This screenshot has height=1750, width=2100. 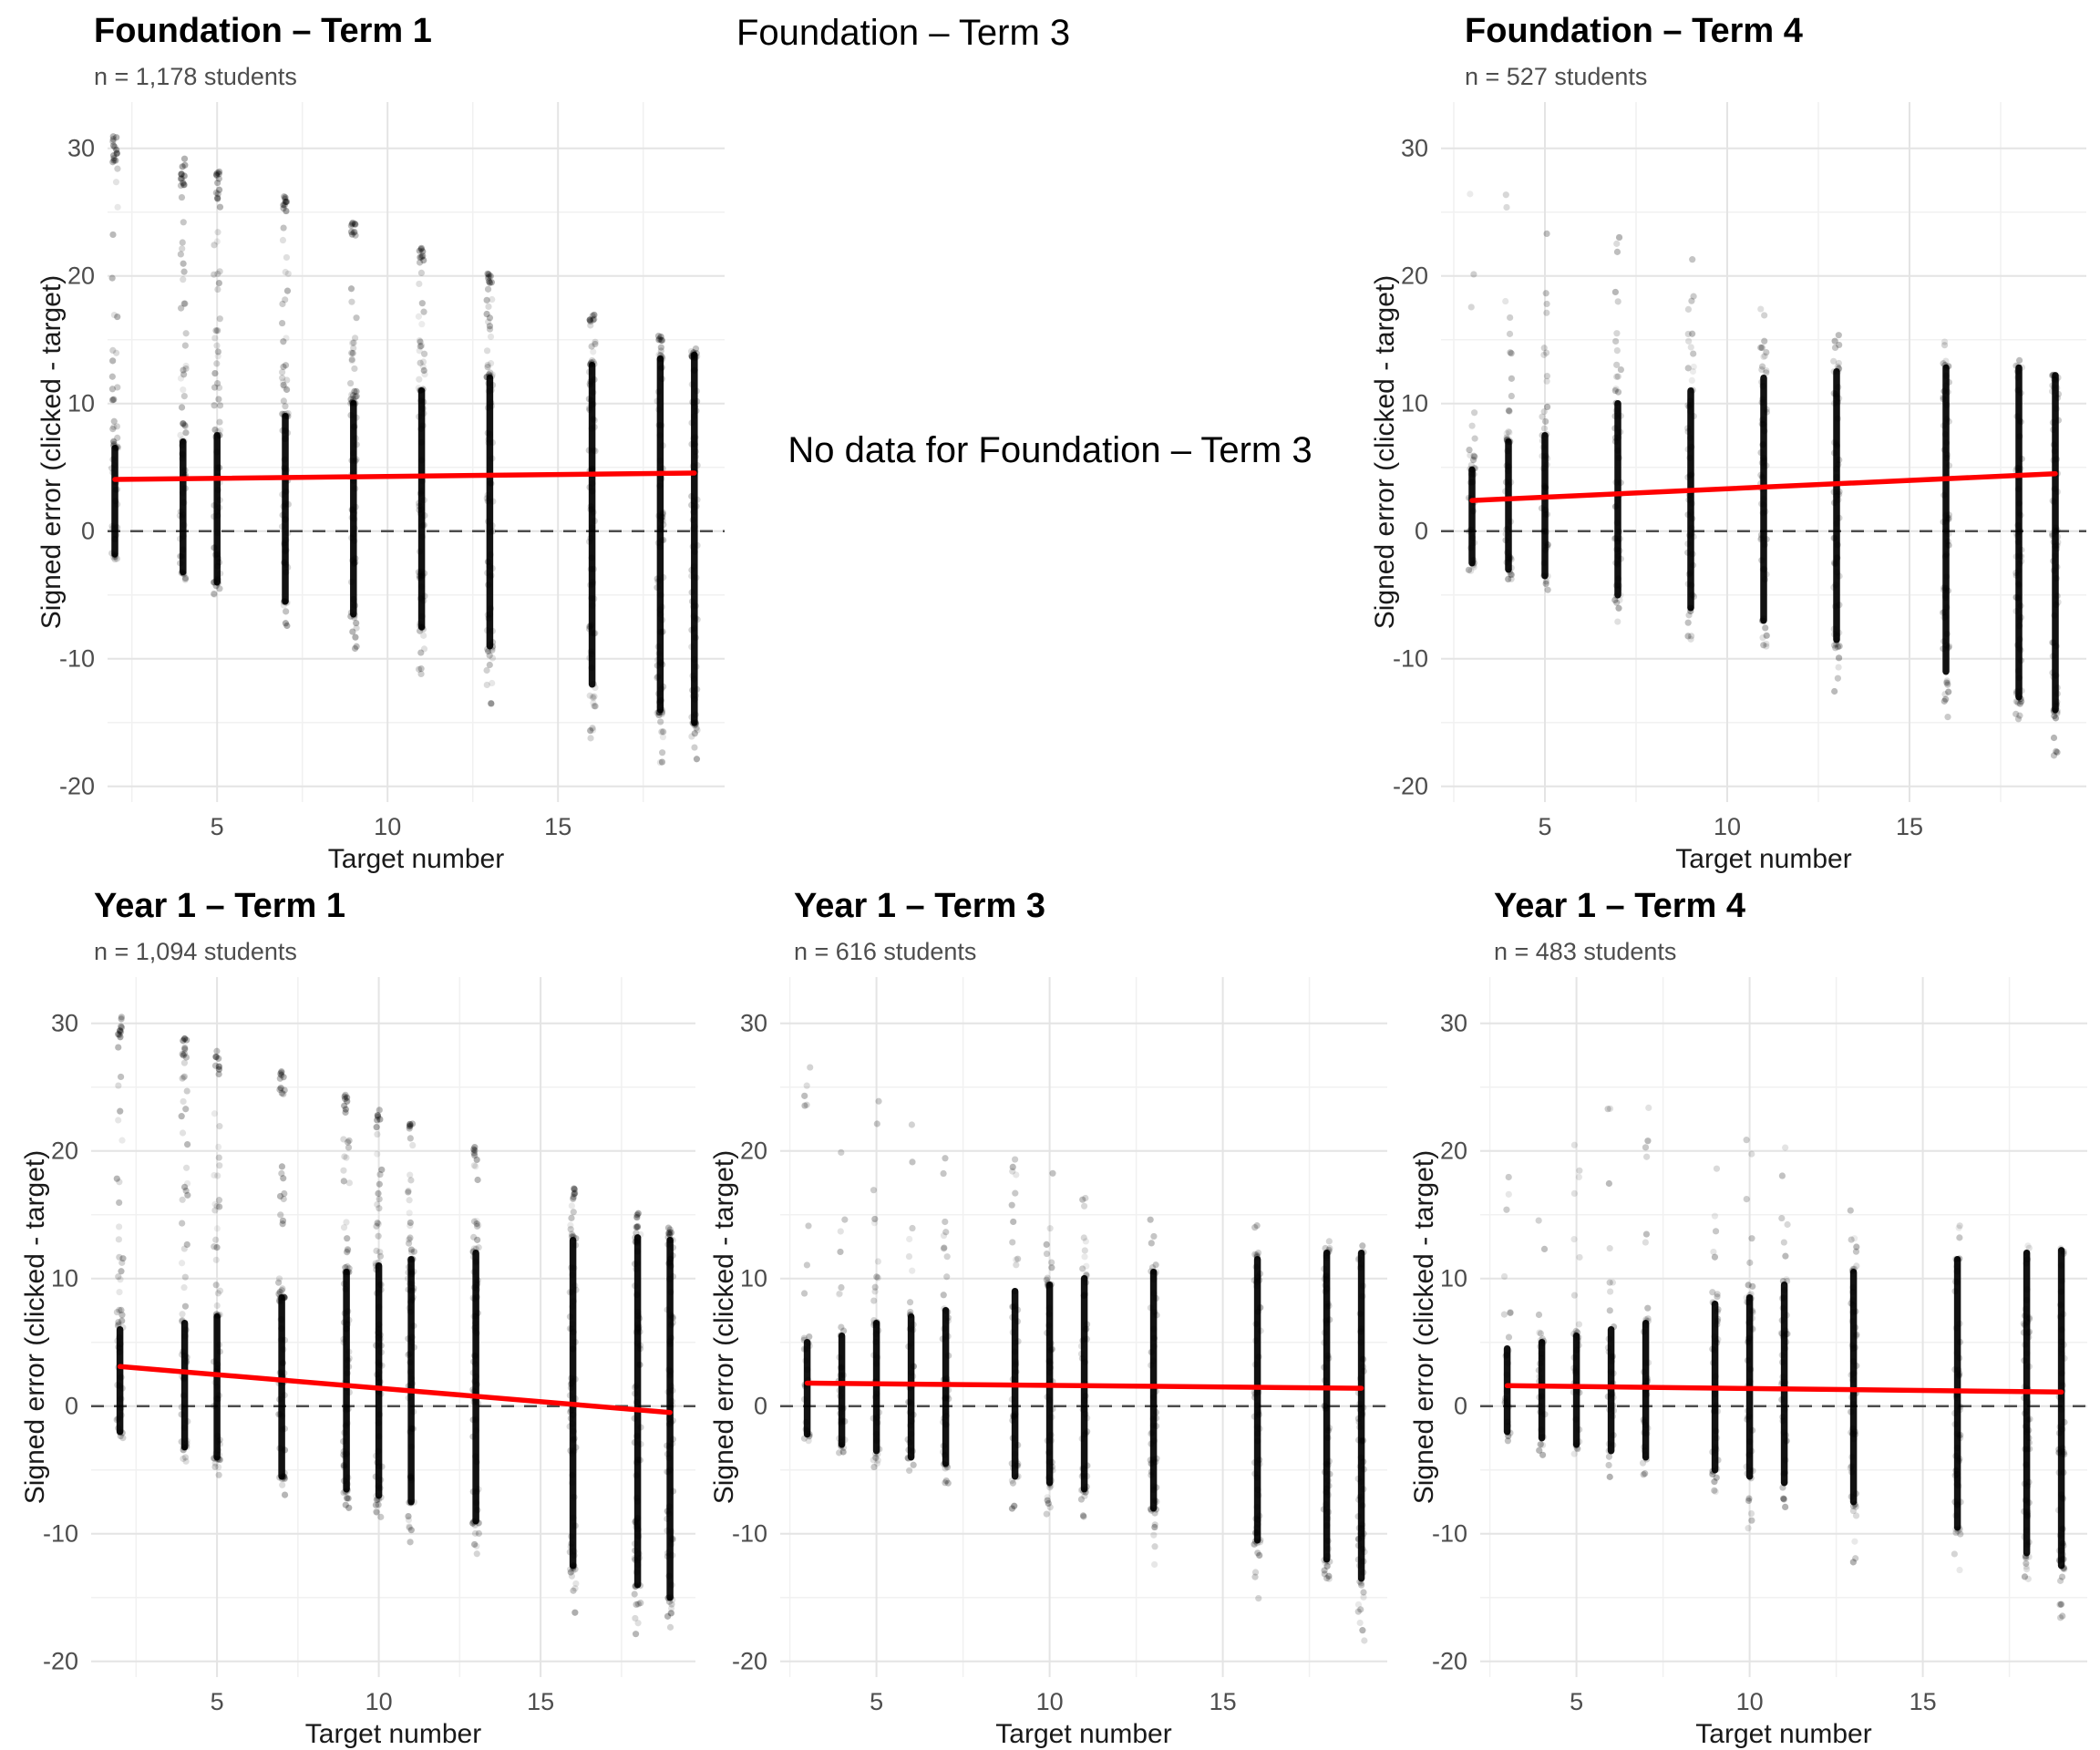 What do you see at coordinates (1585, 951) in the screenshot?
I see `panel-subtitle-year1-term4: n = 483 students` at bounding box center [1585, 951].